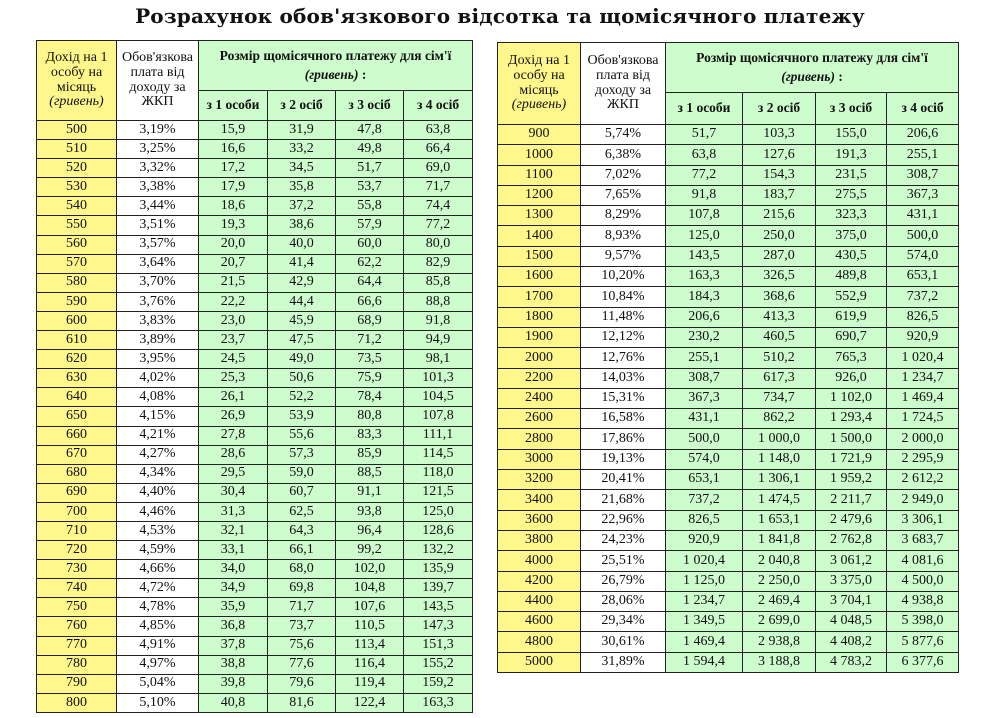 Image resolution: width=1000 pixels, height=718 pixels. Describe the element at coordinates (922, 236) in the screenshot. I see `payment-4-cell: 500,0` at that location.